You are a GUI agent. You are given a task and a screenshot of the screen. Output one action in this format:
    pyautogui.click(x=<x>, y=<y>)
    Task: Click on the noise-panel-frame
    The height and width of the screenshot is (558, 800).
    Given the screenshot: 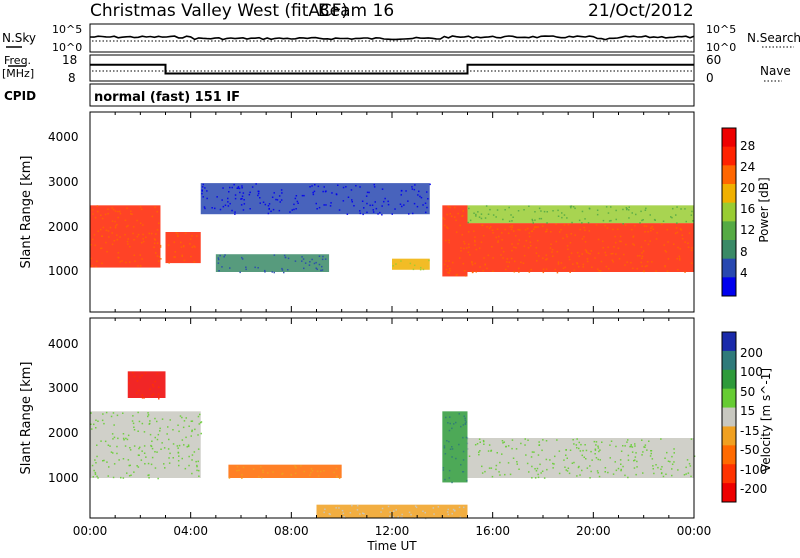 What is the action you would take?
    pyautogui.click(x=392, y=38)
    